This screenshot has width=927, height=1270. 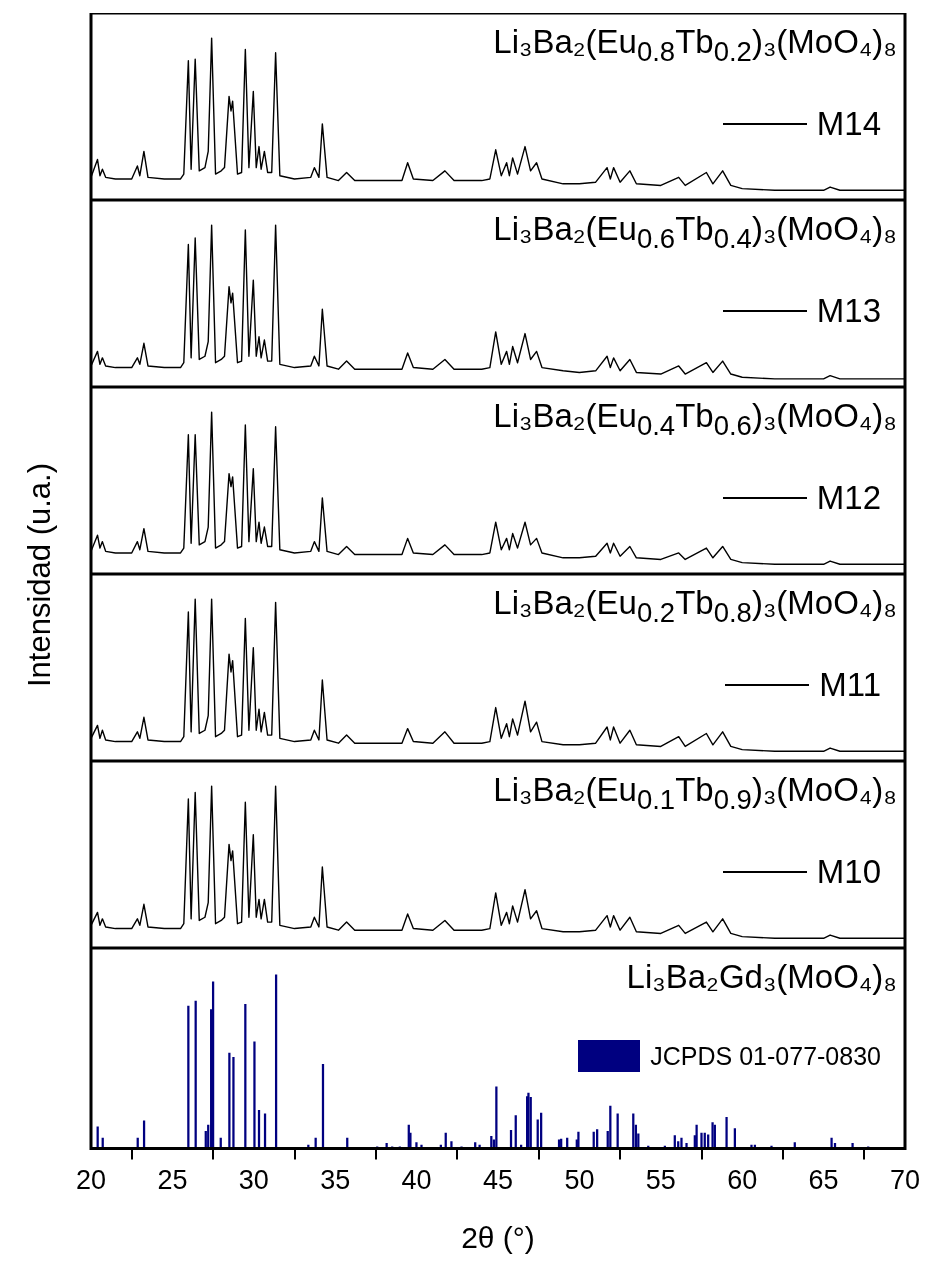 What do you see at coordinates (40, 575) in the screenshot?
I see `y-axis-title: Intensidad (u.a.)` at bounding box center [40, 575].